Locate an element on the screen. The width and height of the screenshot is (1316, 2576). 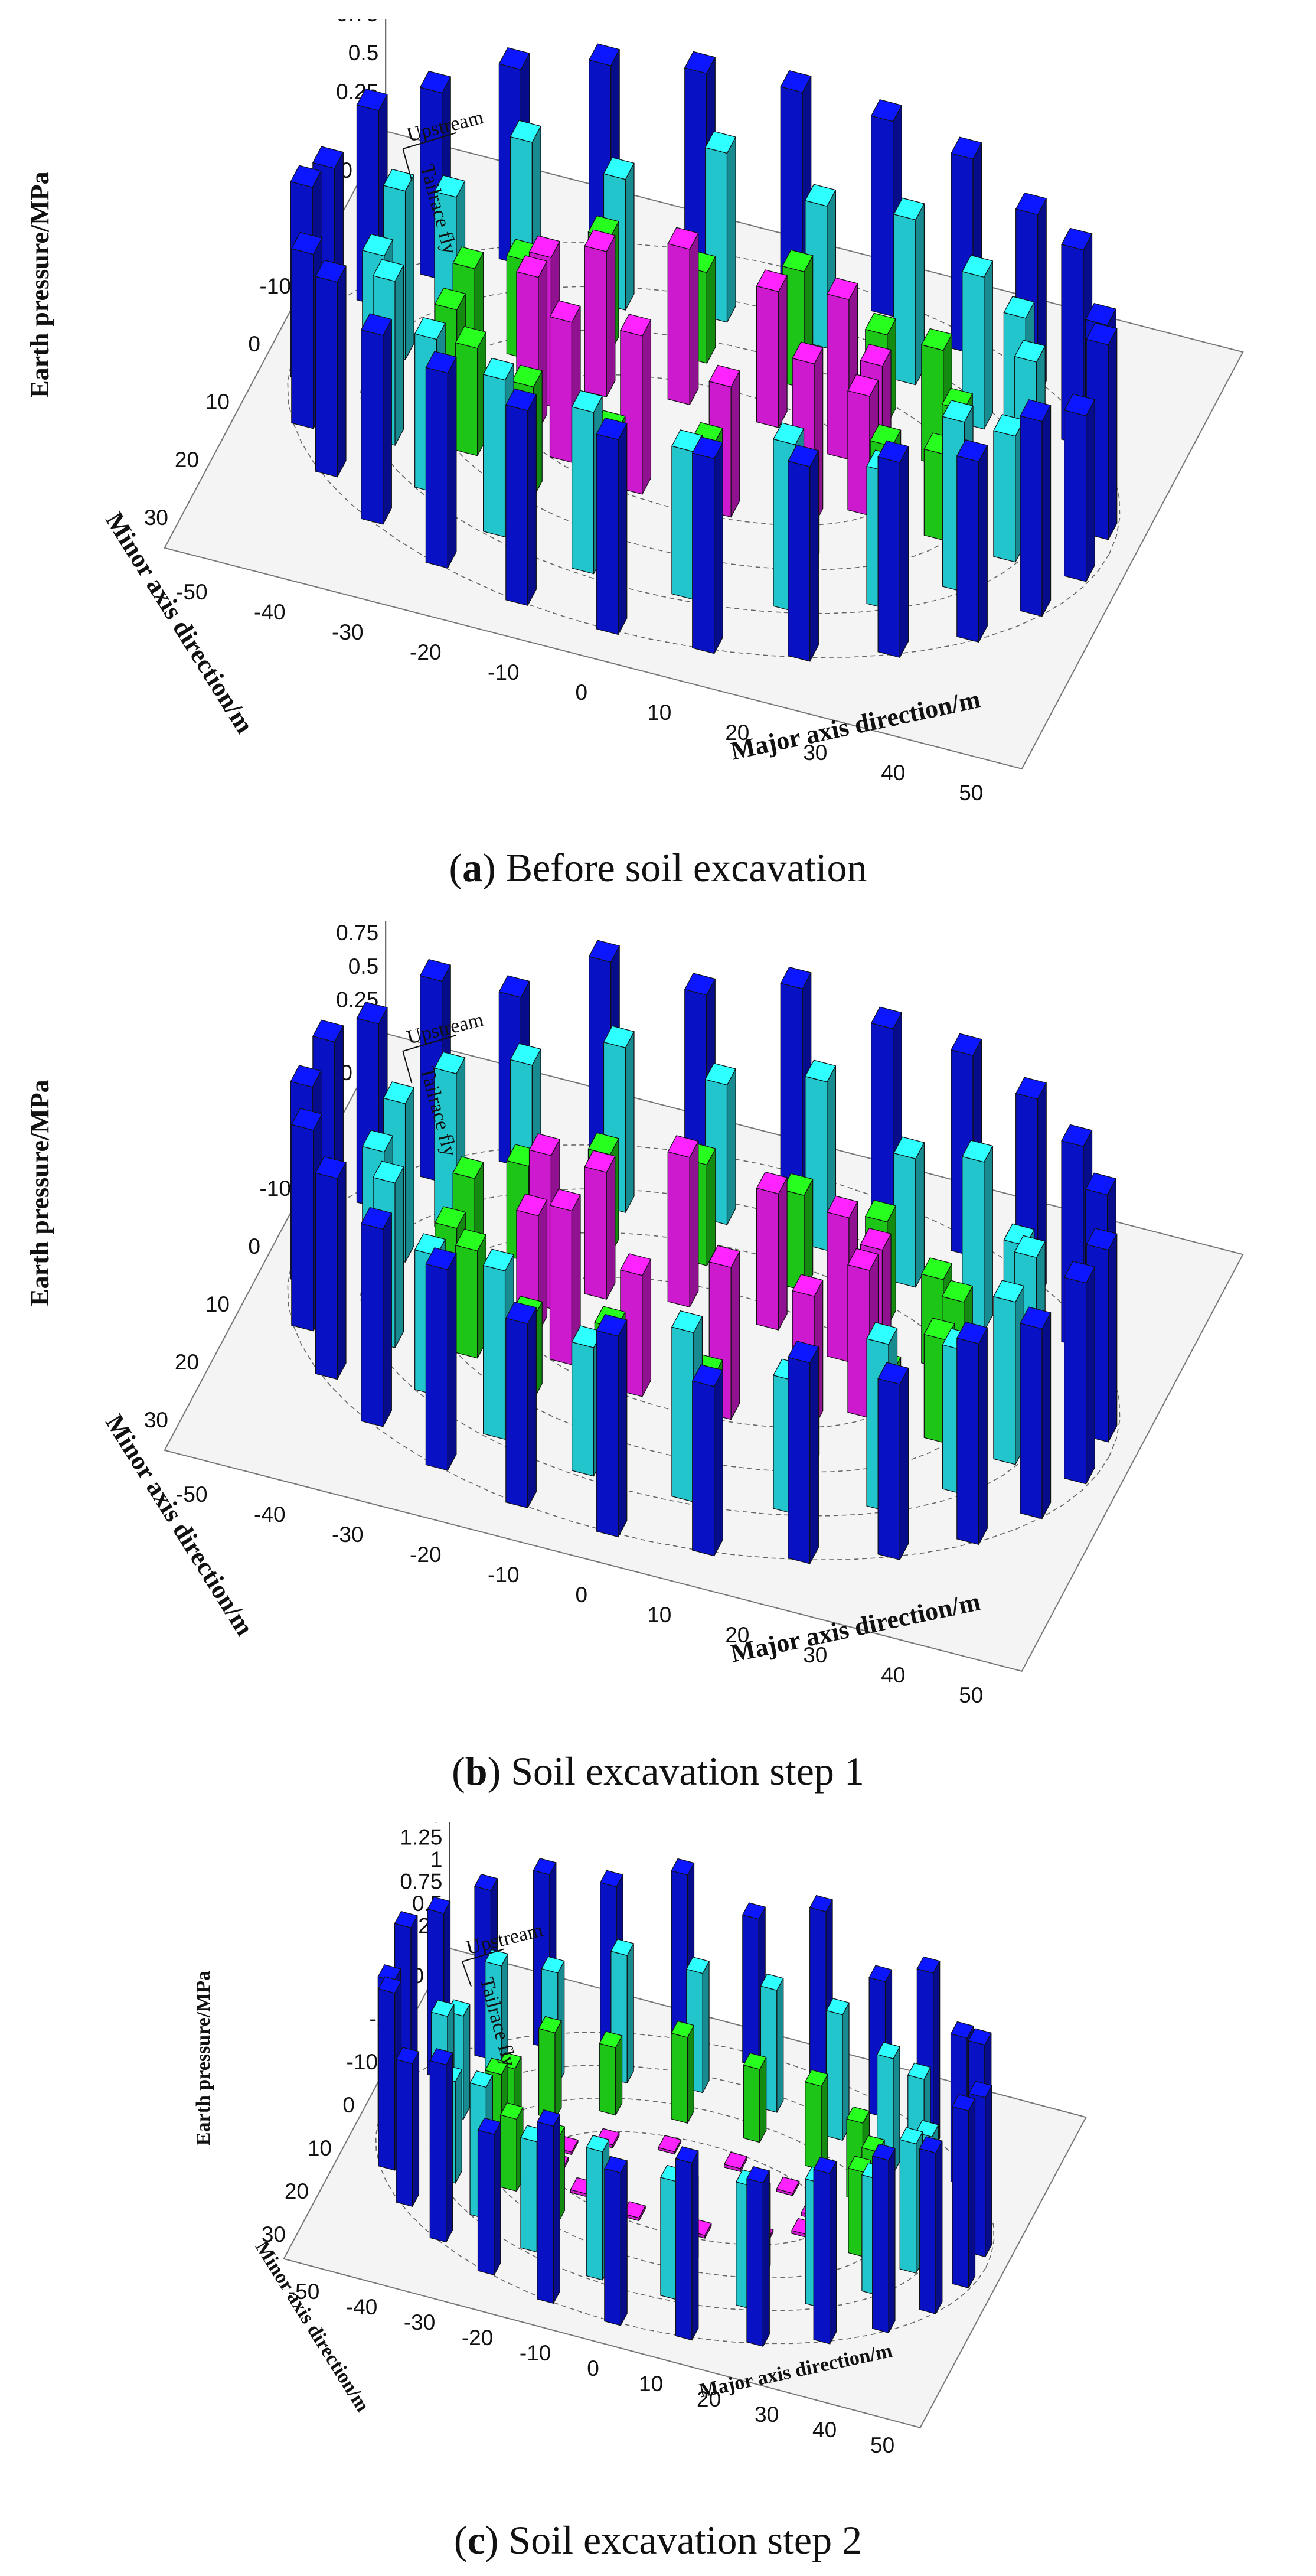
z-tick-label: 0.75 is located at coordinates (421, 1882).